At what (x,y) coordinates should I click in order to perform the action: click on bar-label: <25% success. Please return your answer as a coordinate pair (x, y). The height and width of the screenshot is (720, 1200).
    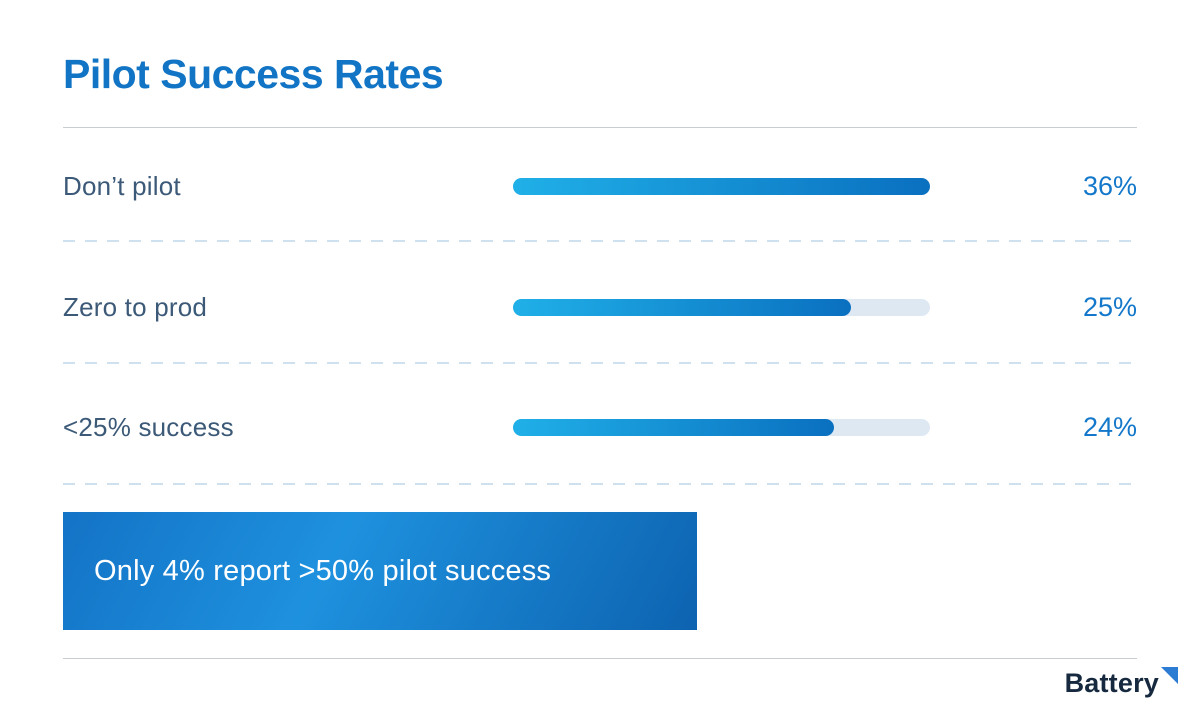
    Looking at the image, I should click on (148, 426).